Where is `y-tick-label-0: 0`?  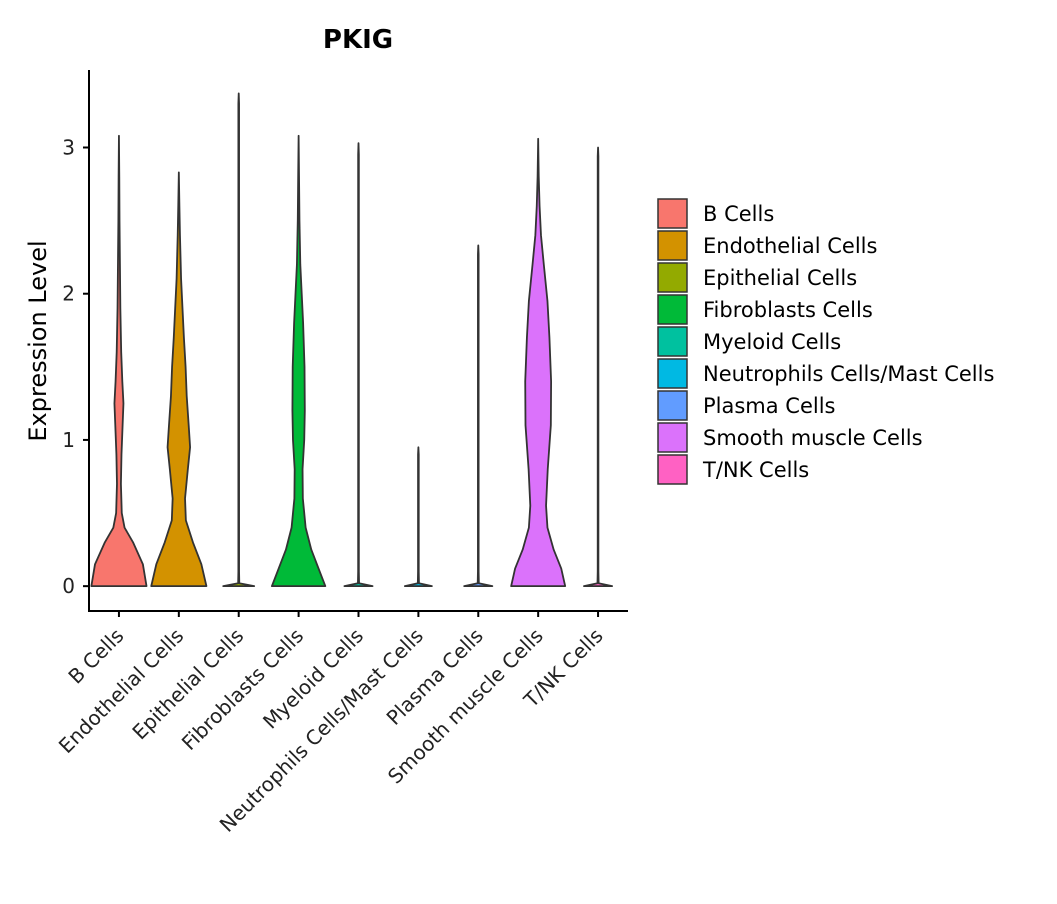 y-tick-label-0: 0 is located at coordinates (68, 586).